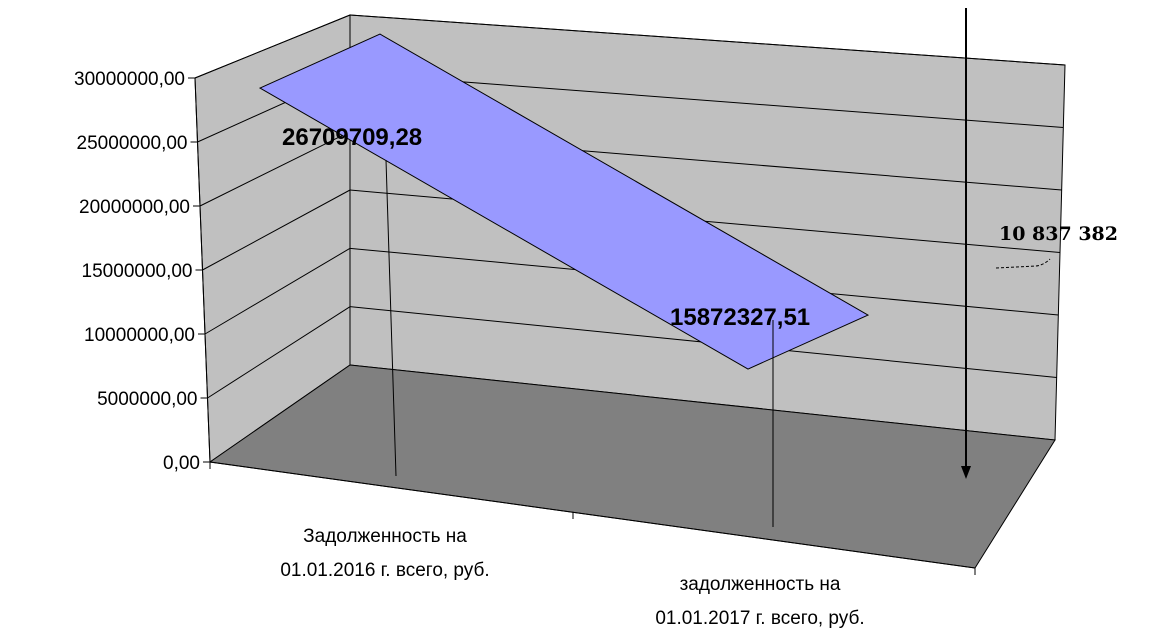  Describe the element at coordinates (134, 207) in the screenshot. I see `y-tick-label: 20000000,00` at that location.